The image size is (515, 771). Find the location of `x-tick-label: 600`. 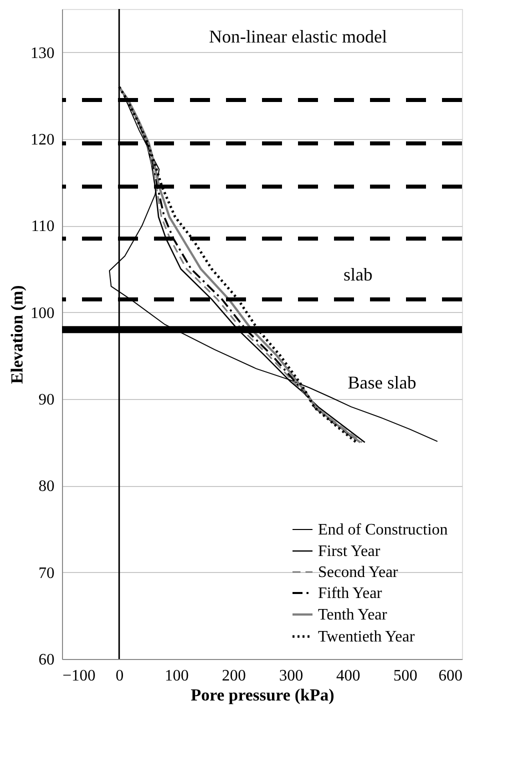

x-tick-label: 600 is located at coordinates (450, 676).